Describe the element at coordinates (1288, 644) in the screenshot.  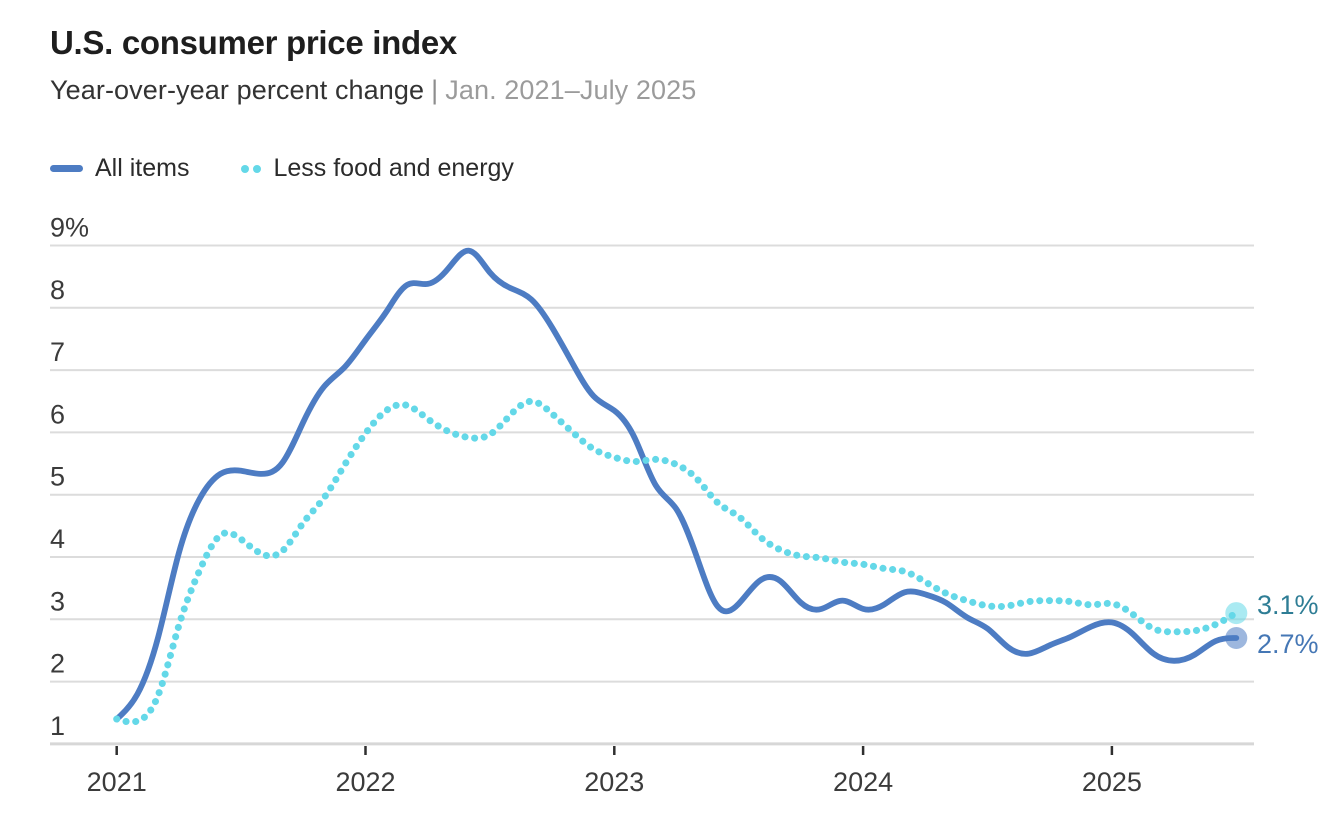
I see `end-label-all-items: 2.7%` at that location.